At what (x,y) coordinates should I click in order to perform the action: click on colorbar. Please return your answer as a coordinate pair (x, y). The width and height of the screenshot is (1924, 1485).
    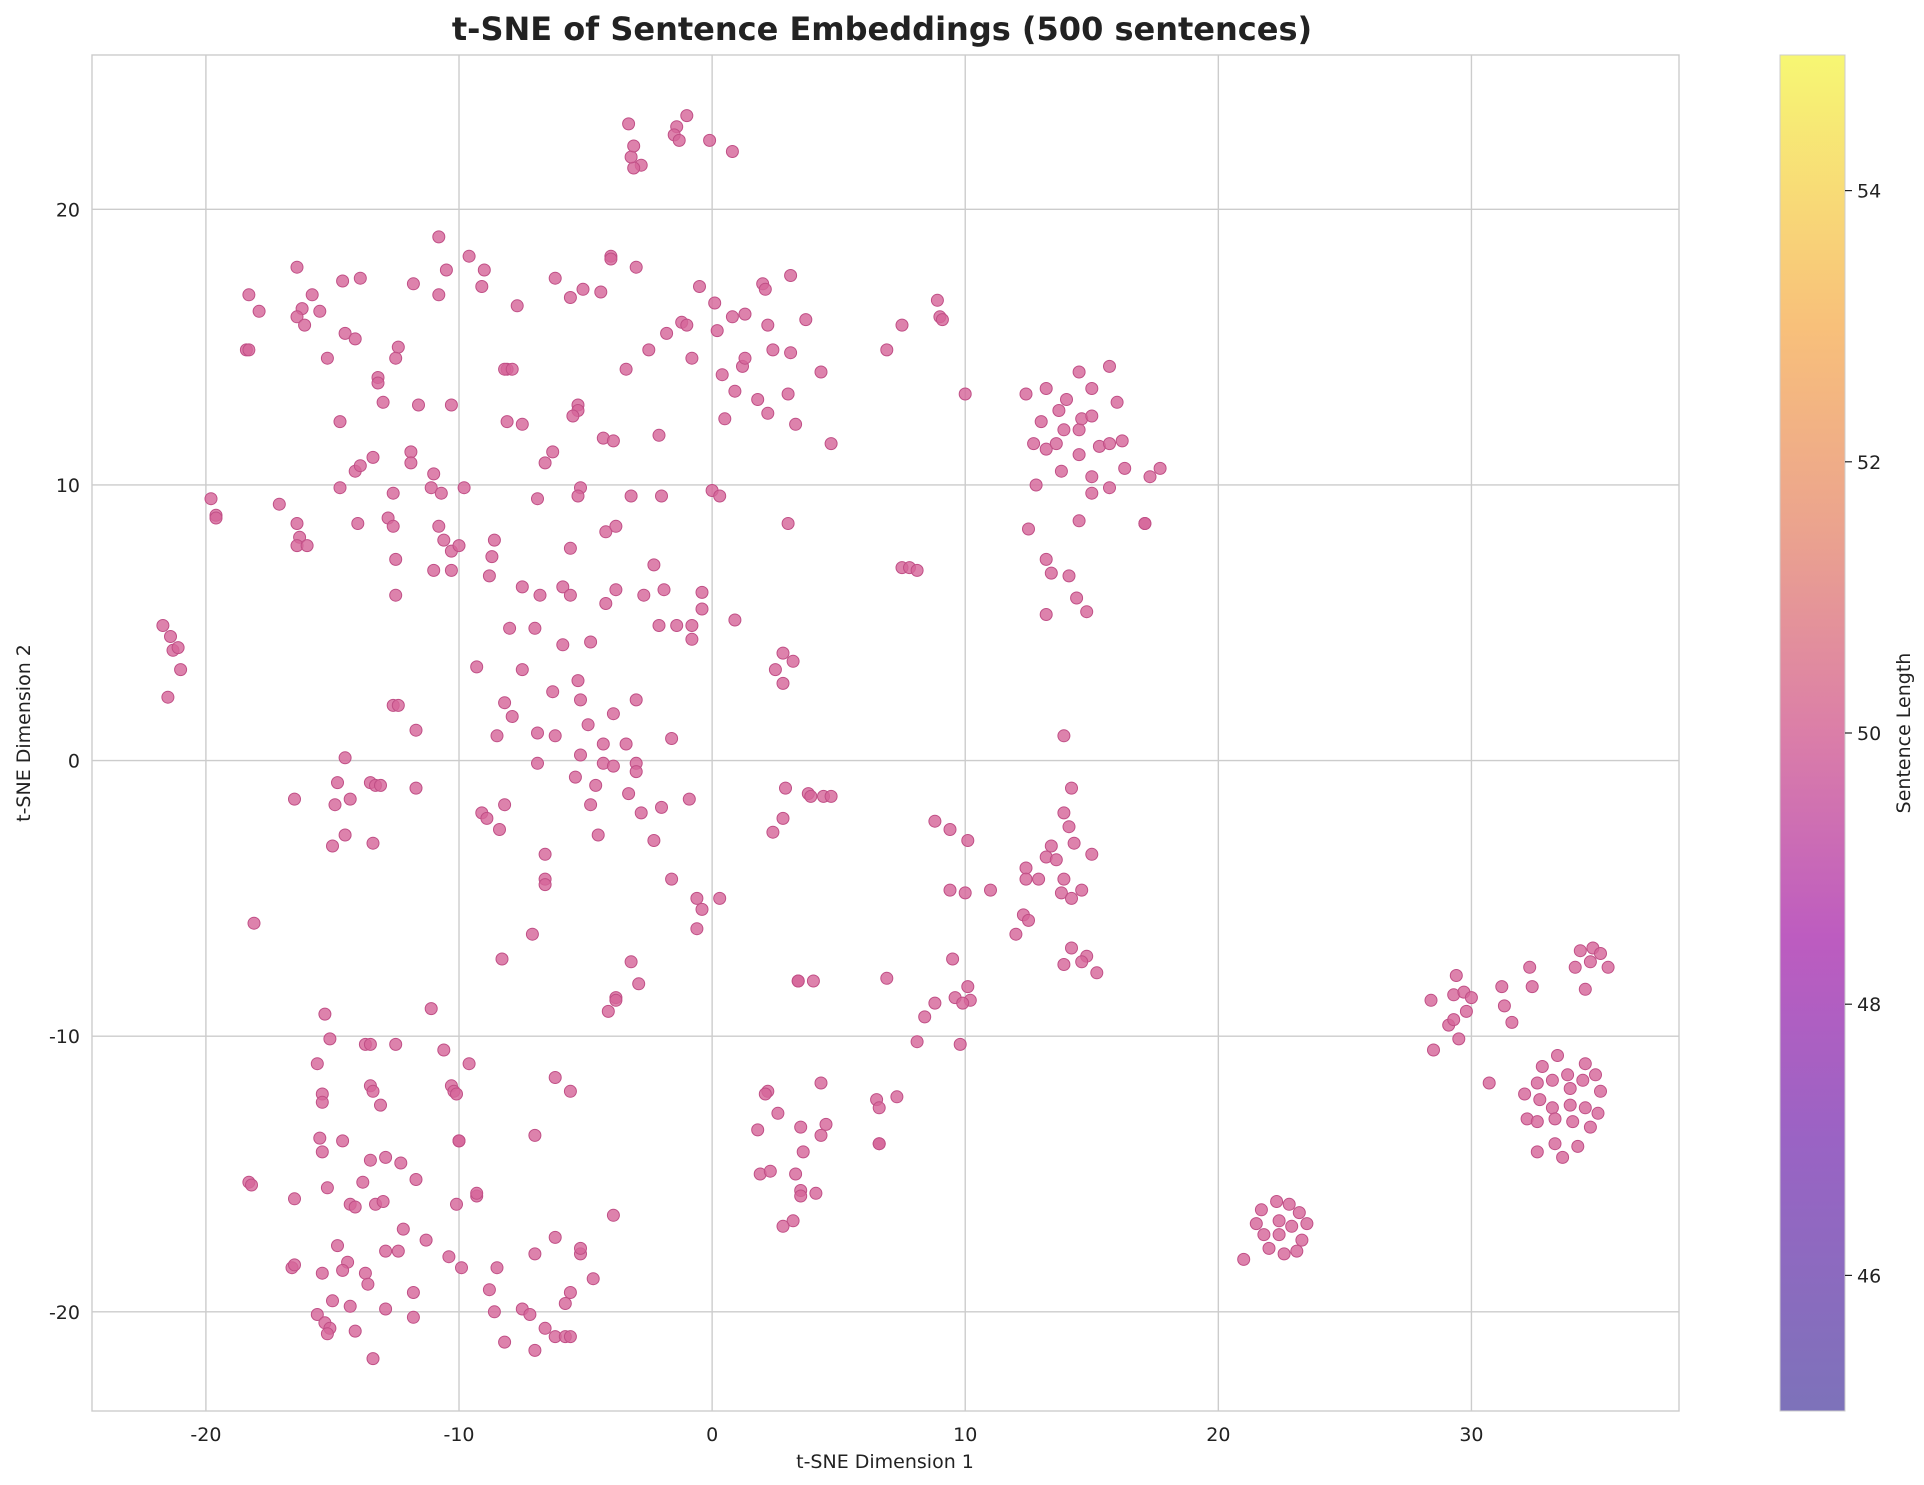
    Looking at the image, I should click on (1812, 733).